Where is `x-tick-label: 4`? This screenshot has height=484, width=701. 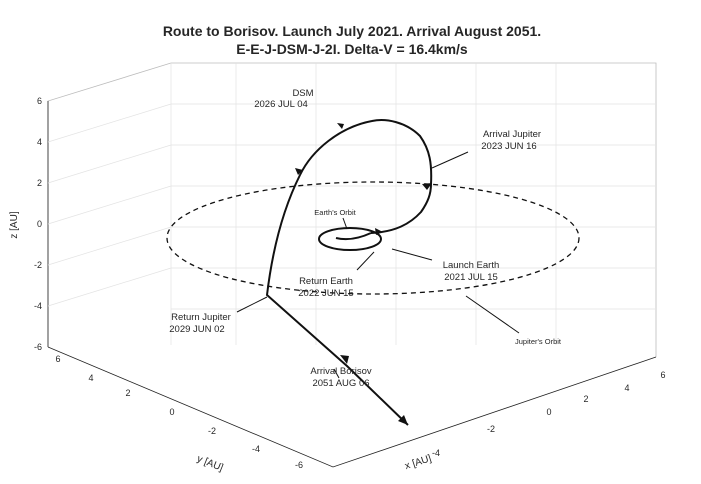 x-tick-label: 4 is located at coordinates (626, 388).